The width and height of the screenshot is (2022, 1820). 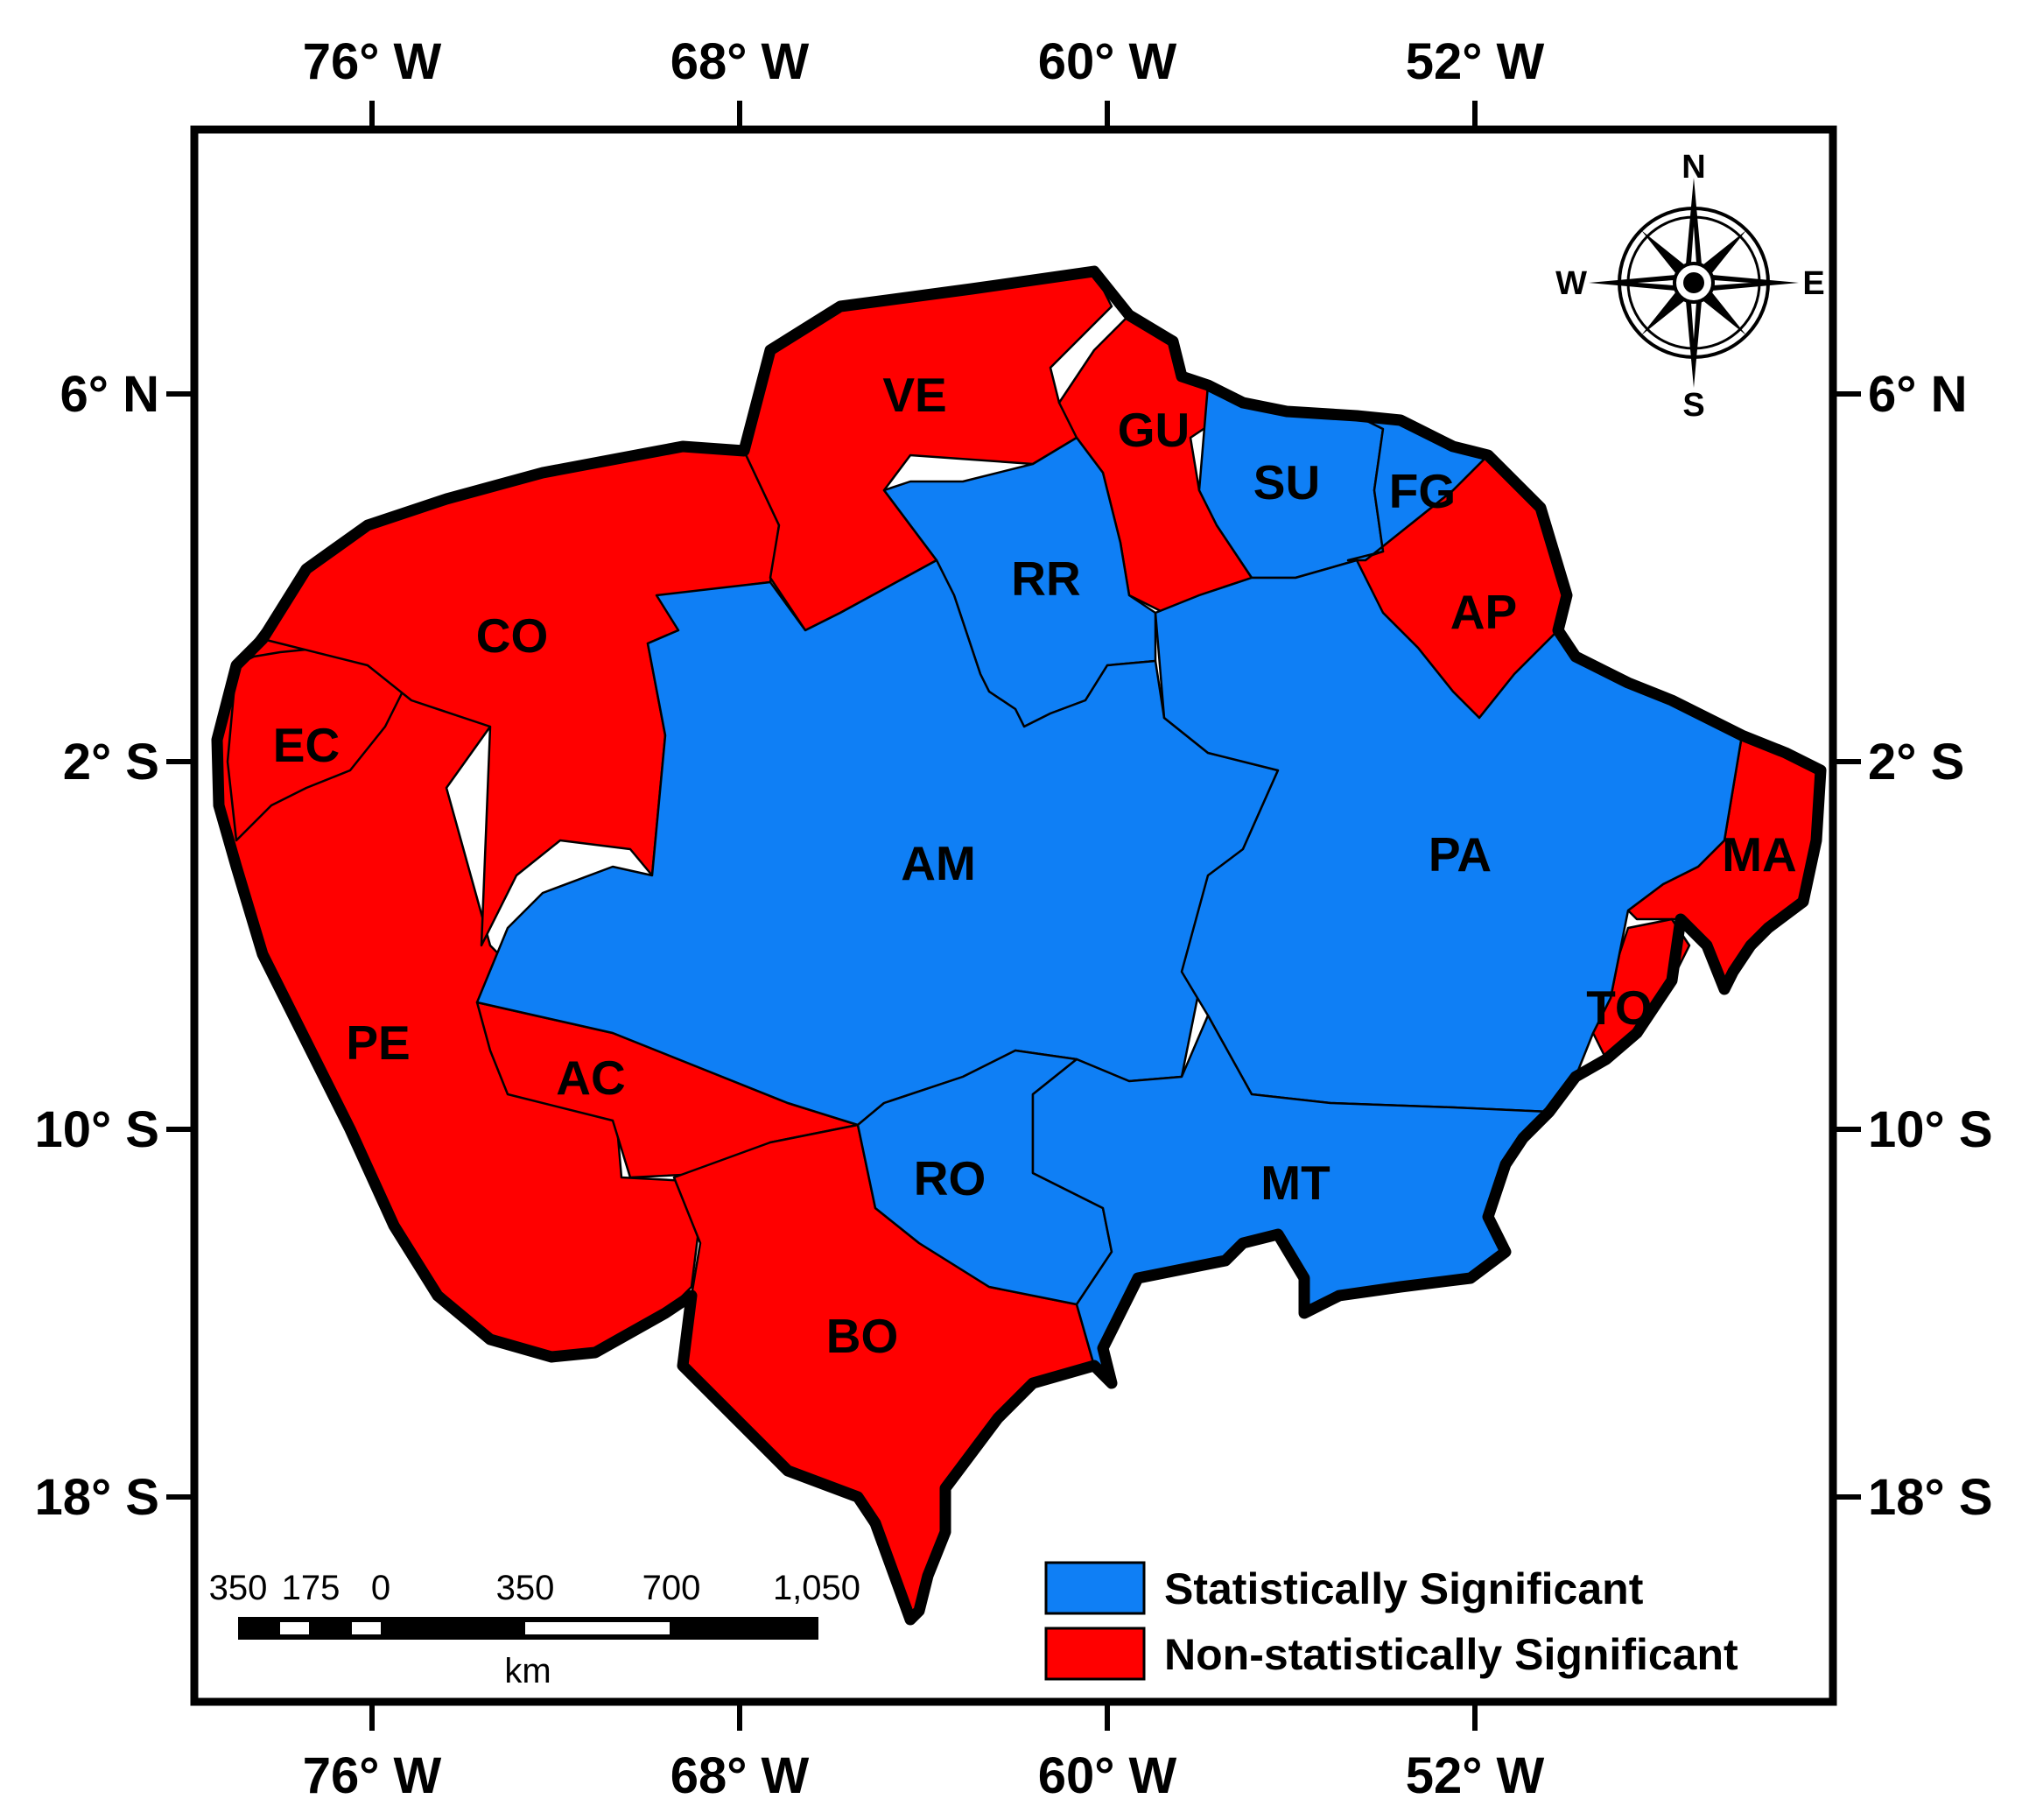 What do you see at coordinates (111, 762) in the screenshot?
I see `left-label-2: 2° S` at bounding box center [111, 762].